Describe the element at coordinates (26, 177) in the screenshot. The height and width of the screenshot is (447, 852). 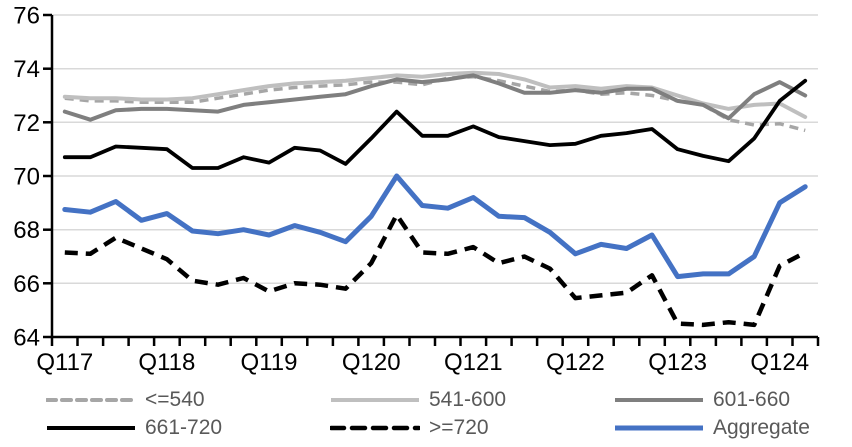
I see `y-tick-label: 70` at that location.